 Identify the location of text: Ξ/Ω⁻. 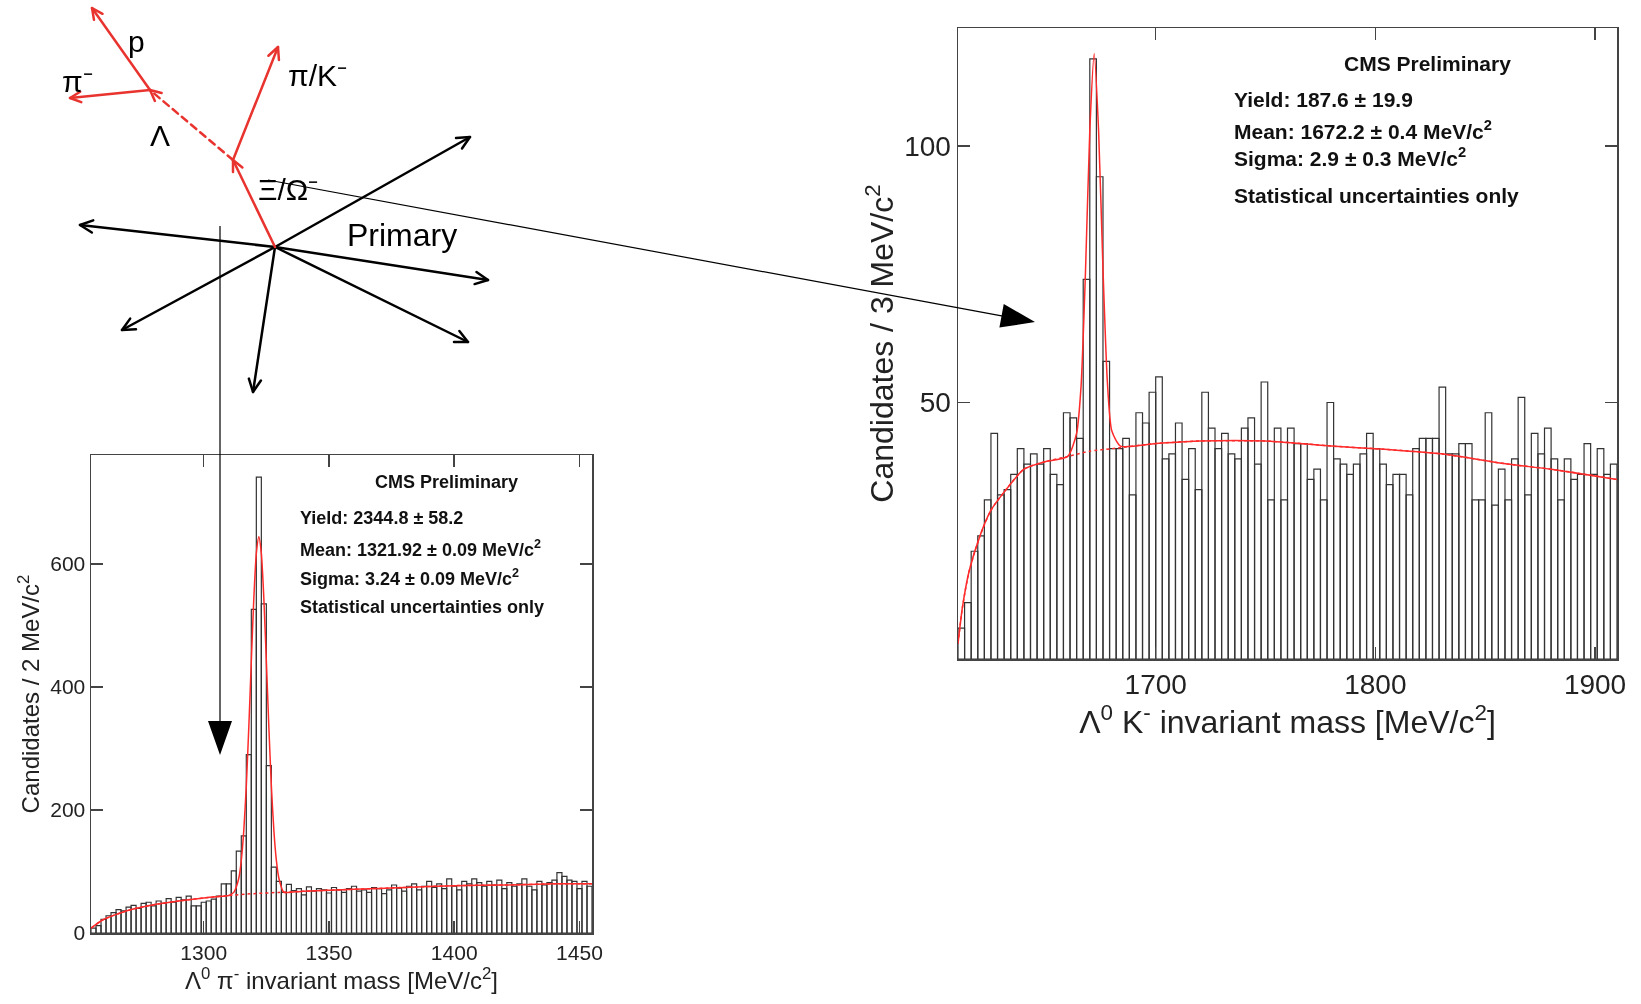
(288, 189).